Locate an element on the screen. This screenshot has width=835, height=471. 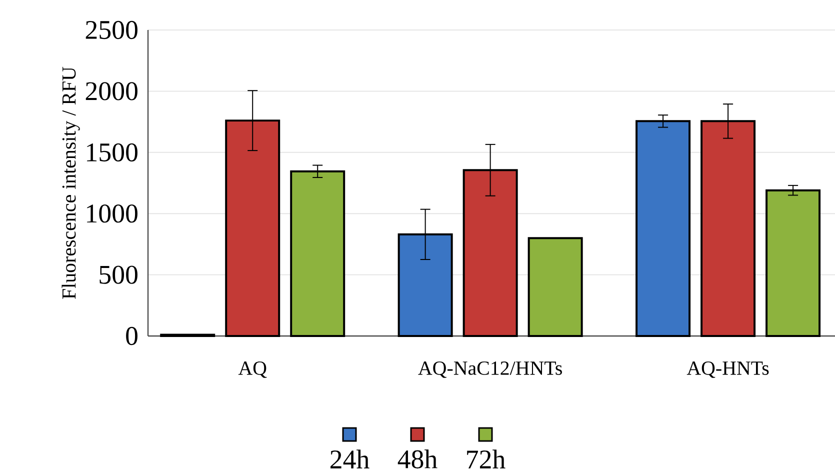
y-tick-label: 2000 is located at coordinates (112, 91).